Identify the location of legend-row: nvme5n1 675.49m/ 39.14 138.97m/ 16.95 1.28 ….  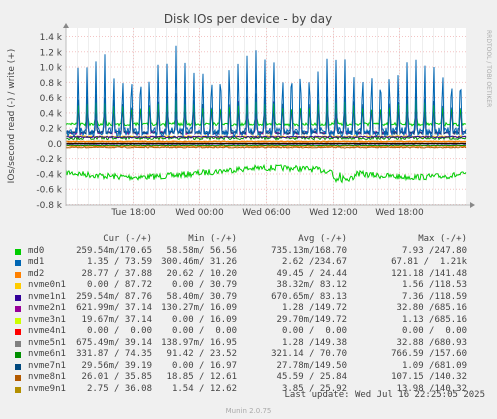
(248, 344).